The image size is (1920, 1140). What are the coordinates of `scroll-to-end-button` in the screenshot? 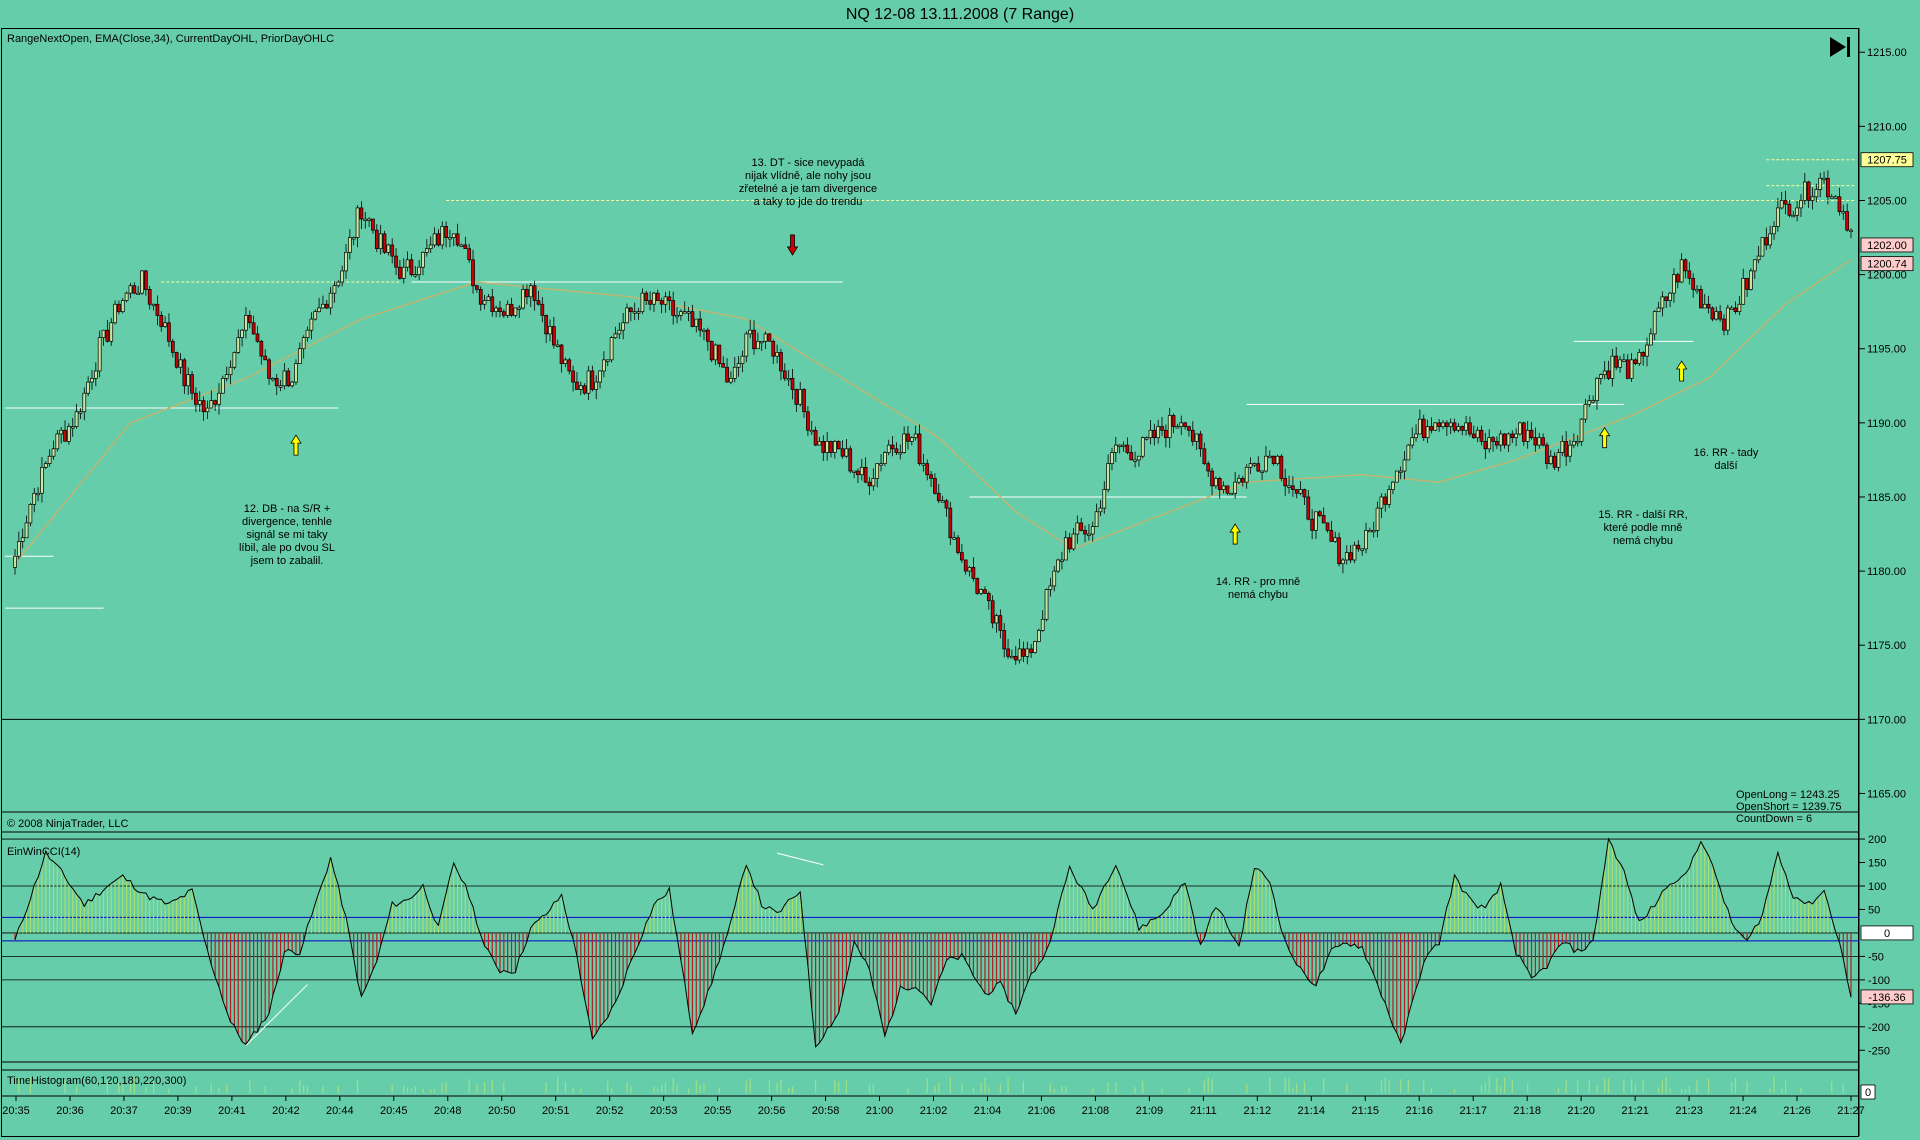 It's located at (1840, 47).